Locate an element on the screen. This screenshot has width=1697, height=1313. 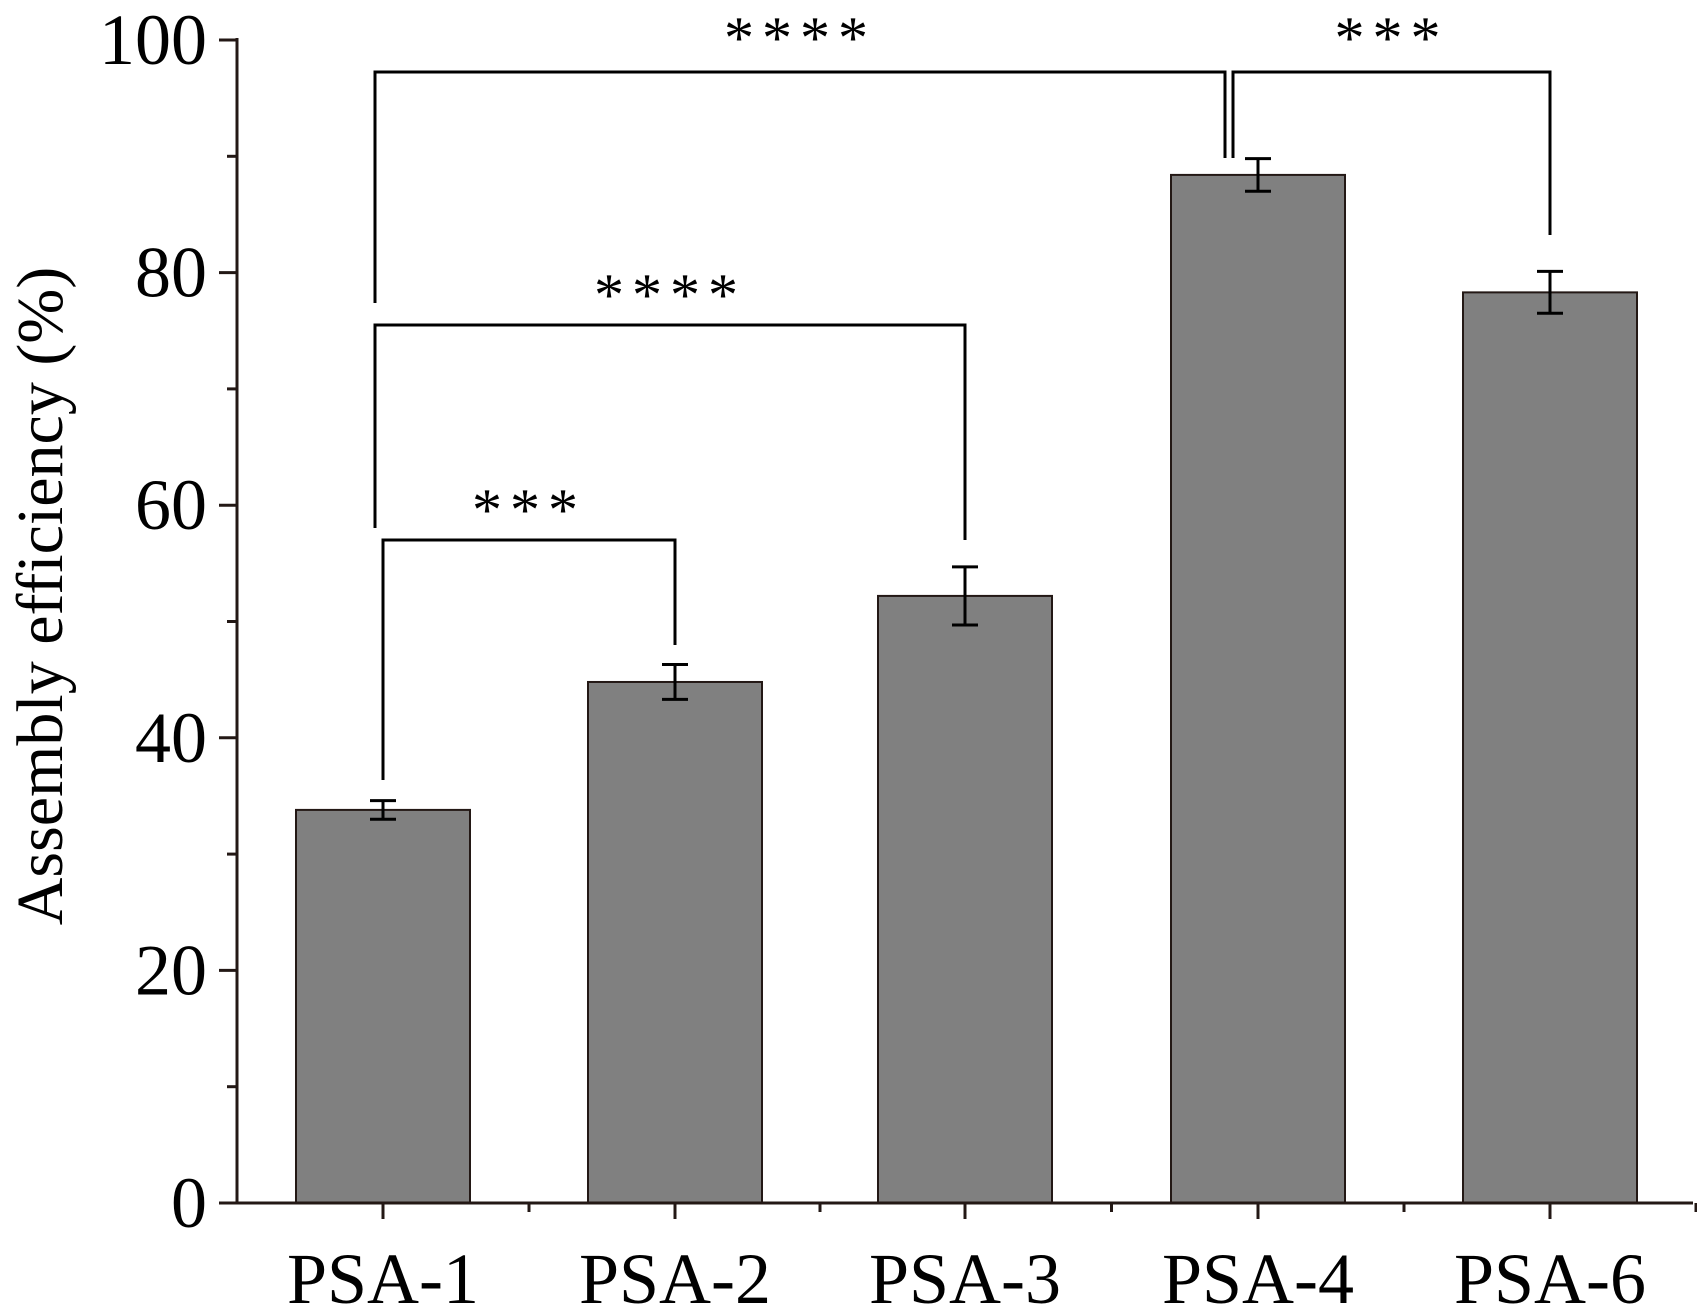
y-tick-label: 40 is located at coordinates (171, 738).